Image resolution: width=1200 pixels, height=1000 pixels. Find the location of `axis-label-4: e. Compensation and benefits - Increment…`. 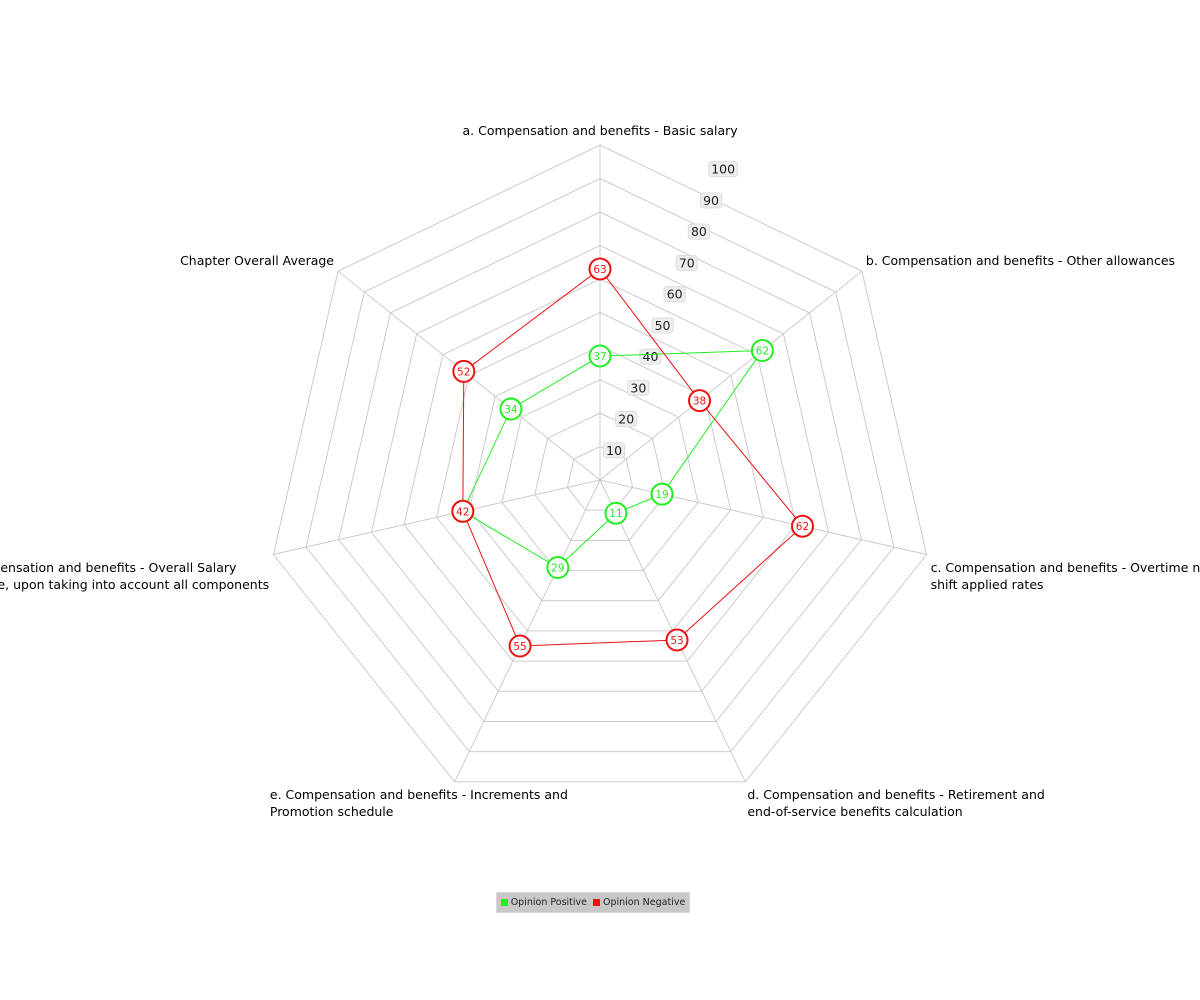

axis-label-4: e. Compensation and benefits - Increment… is located at coordinates (419, 803).